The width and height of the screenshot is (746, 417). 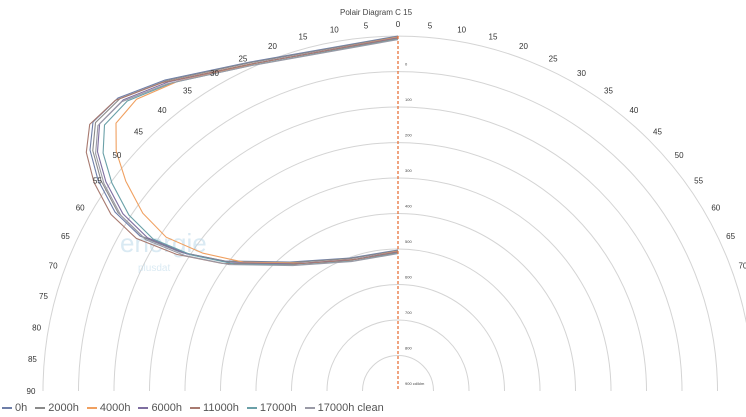 I want to click on legend-label: 0h, so click(x=21, y=408).